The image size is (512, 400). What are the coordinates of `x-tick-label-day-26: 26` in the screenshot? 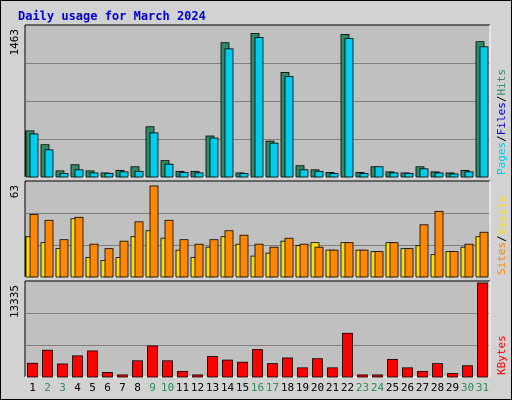 It's located at (407, 387).